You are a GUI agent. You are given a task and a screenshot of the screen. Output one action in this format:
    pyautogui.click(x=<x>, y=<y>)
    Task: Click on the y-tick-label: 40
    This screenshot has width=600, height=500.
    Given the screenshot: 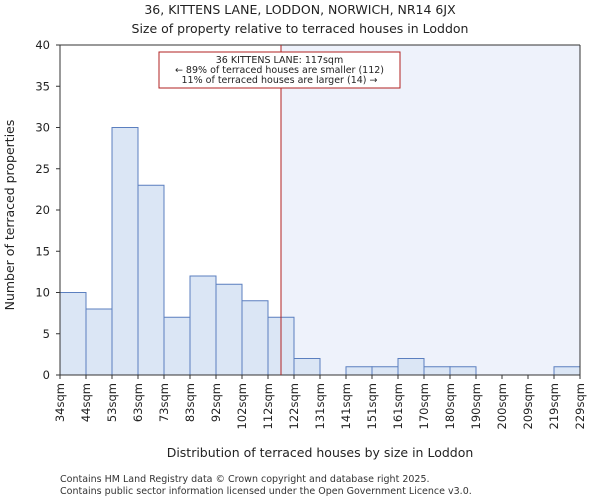 What is the action you would take?
    pyautogui.click(x=42, y=45)
    